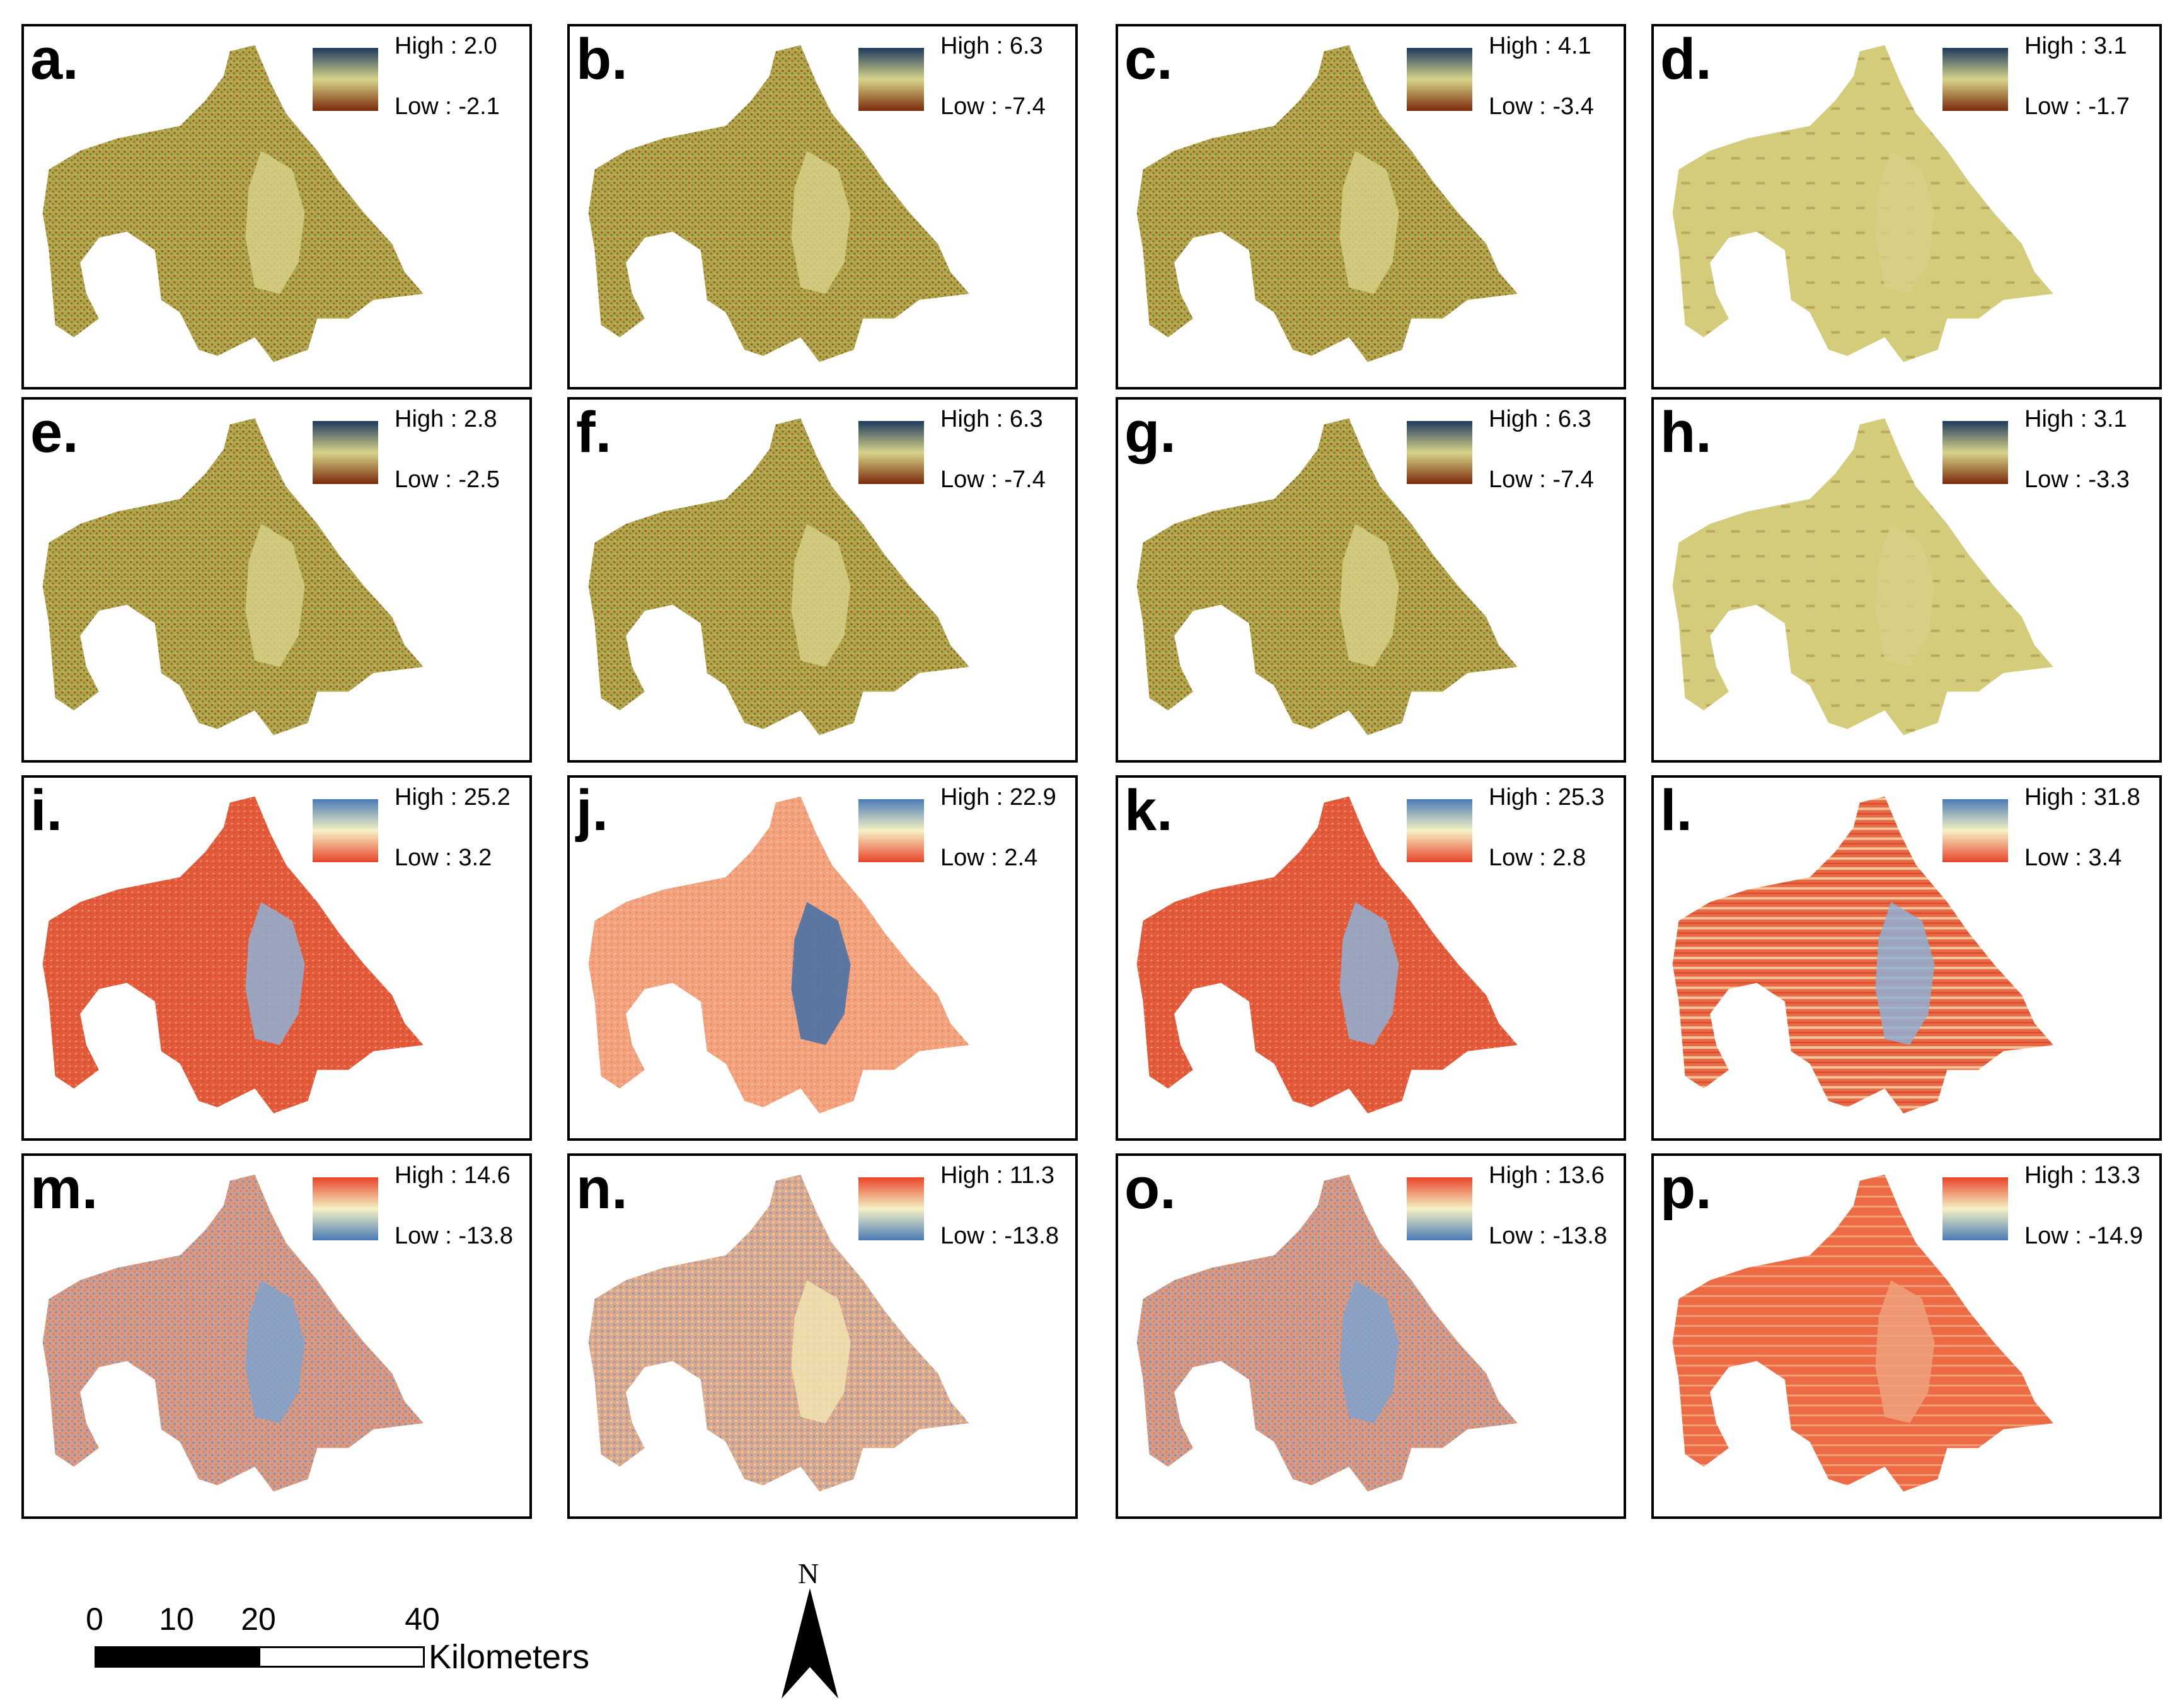 The width and height of the screenshot is (2182, 1708). I want to click on map-panel-f: f. High : 6.3 Low : -7.4, so click(822, 580).